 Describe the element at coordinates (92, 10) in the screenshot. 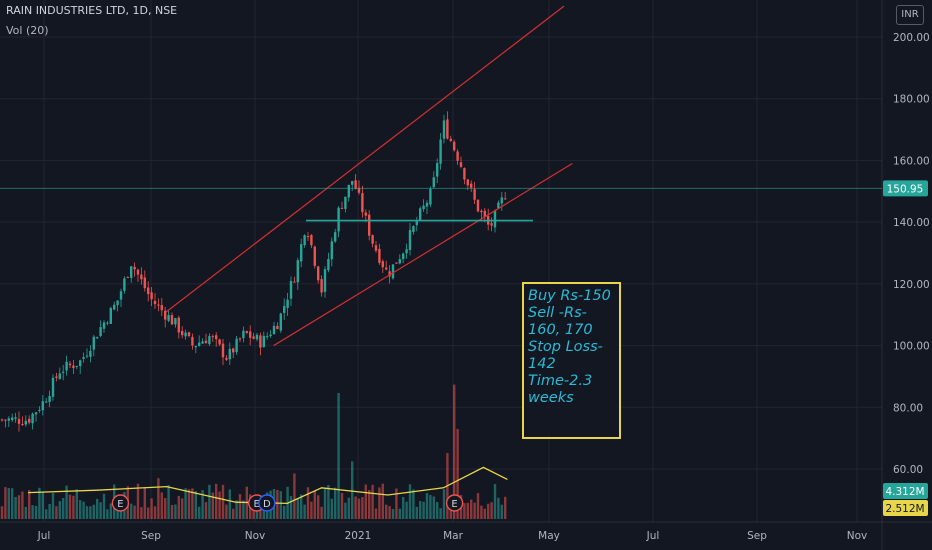

I see `symbol-title: RAIN INDUSTRIES LTD, 1D, NSE` at that location.